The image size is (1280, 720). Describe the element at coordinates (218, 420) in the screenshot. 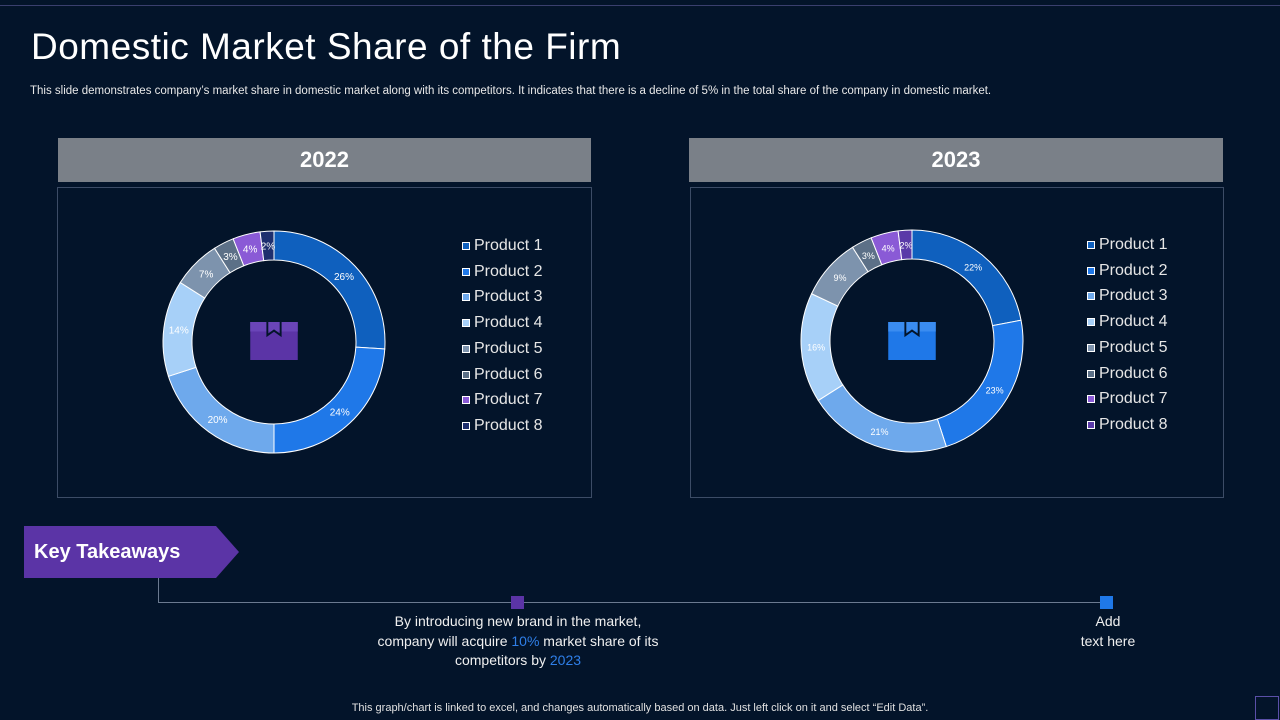

I see `data-label-3: 20%` at that location.